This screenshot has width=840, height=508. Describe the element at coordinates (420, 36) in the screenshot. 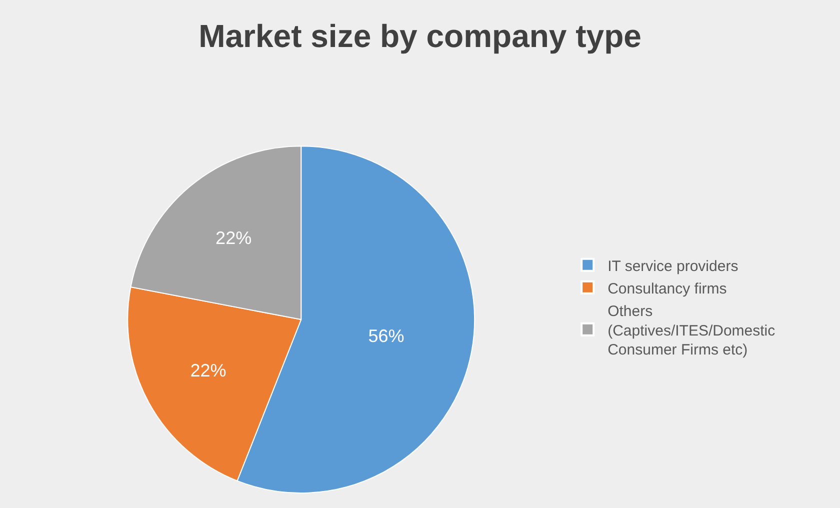

I see `chart-title: Market size by company type` at that location.